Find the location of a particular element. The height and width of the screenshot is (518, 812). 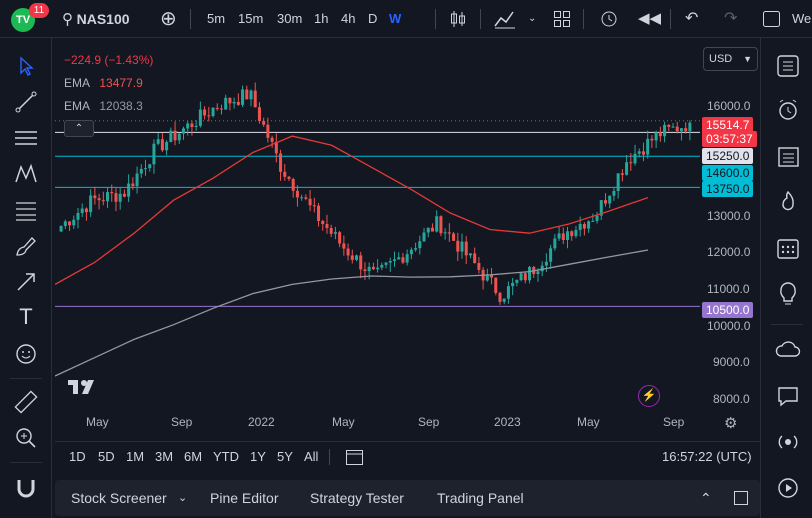

range-all: All is located at coordinates (311, 456).